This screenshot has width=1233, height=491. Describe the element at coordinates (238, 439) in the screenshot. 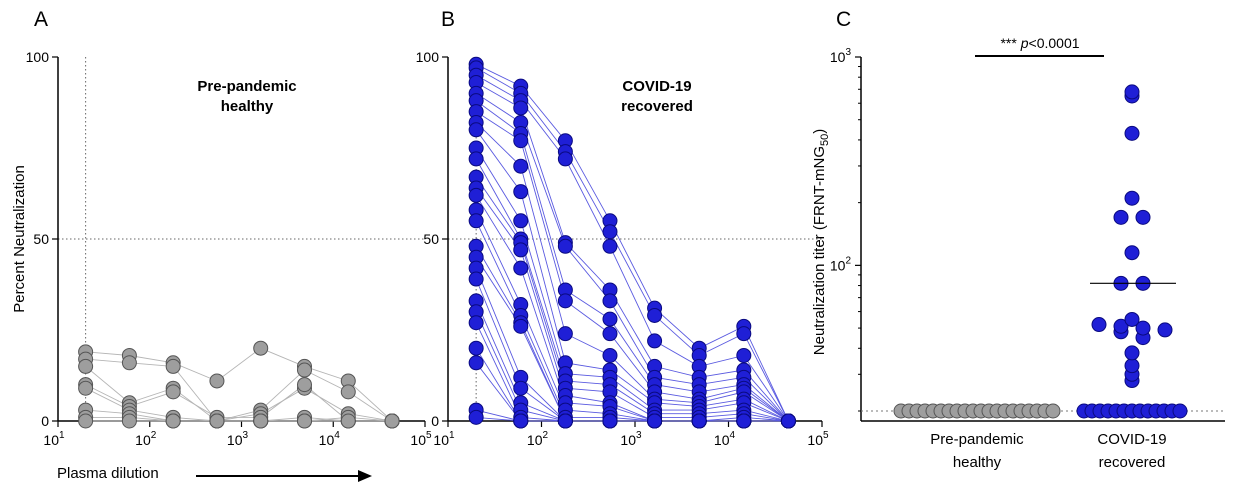

I see `panel-a-x-tick-label: 10³` at that location.